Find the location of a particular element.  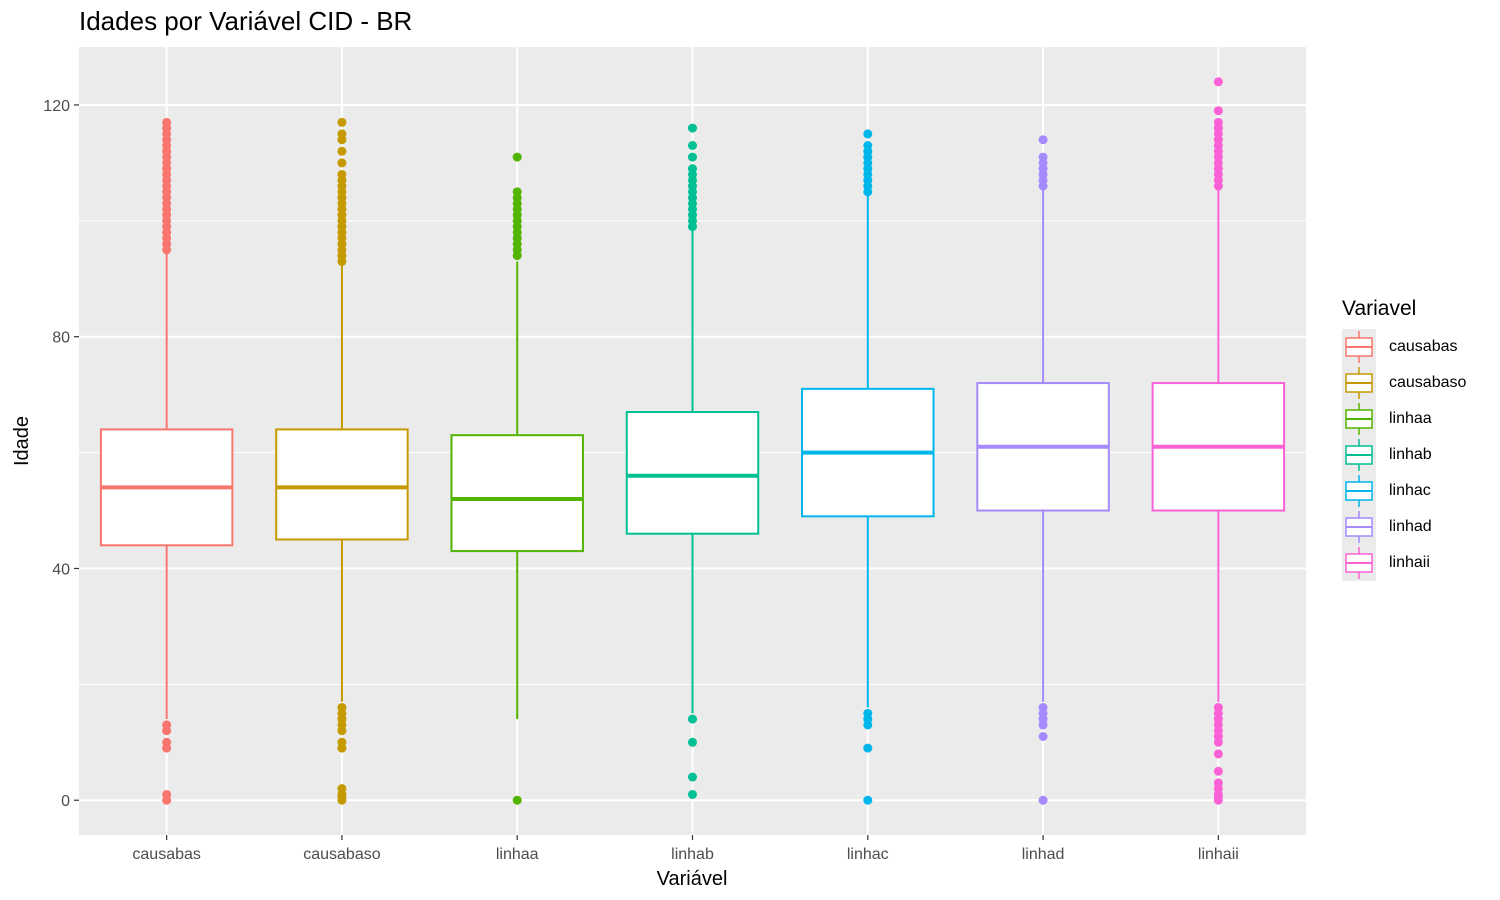

legend-title: Variavel is located at coordinates (1379, 308).